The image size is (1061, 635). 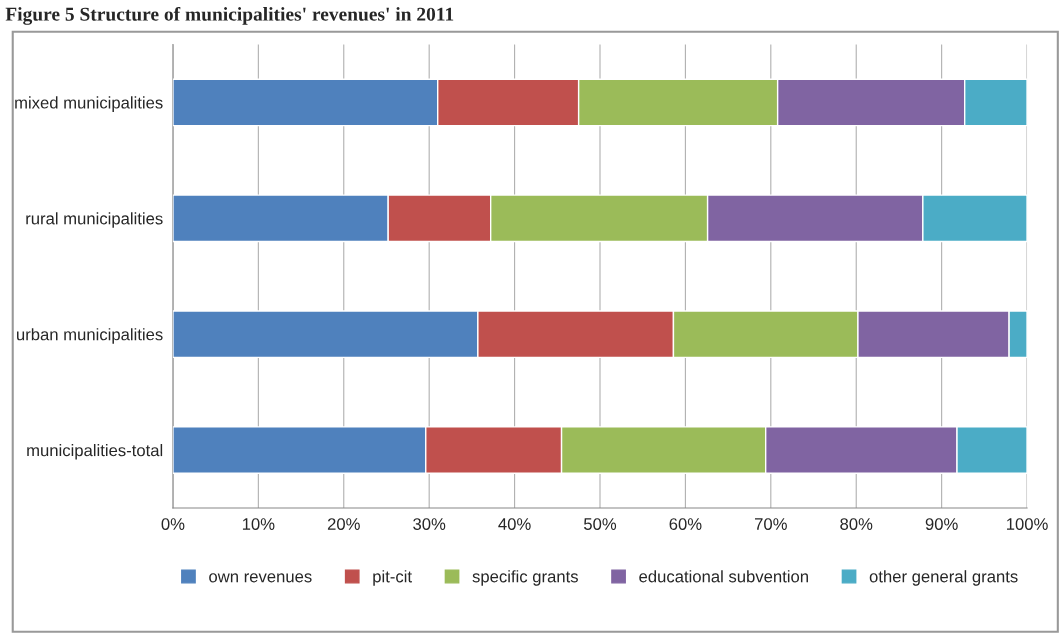 What do you see at coordinates (392, 578) in the screenshot?
I see `legend-label: pit-cit` at bounding box center [392, 578].